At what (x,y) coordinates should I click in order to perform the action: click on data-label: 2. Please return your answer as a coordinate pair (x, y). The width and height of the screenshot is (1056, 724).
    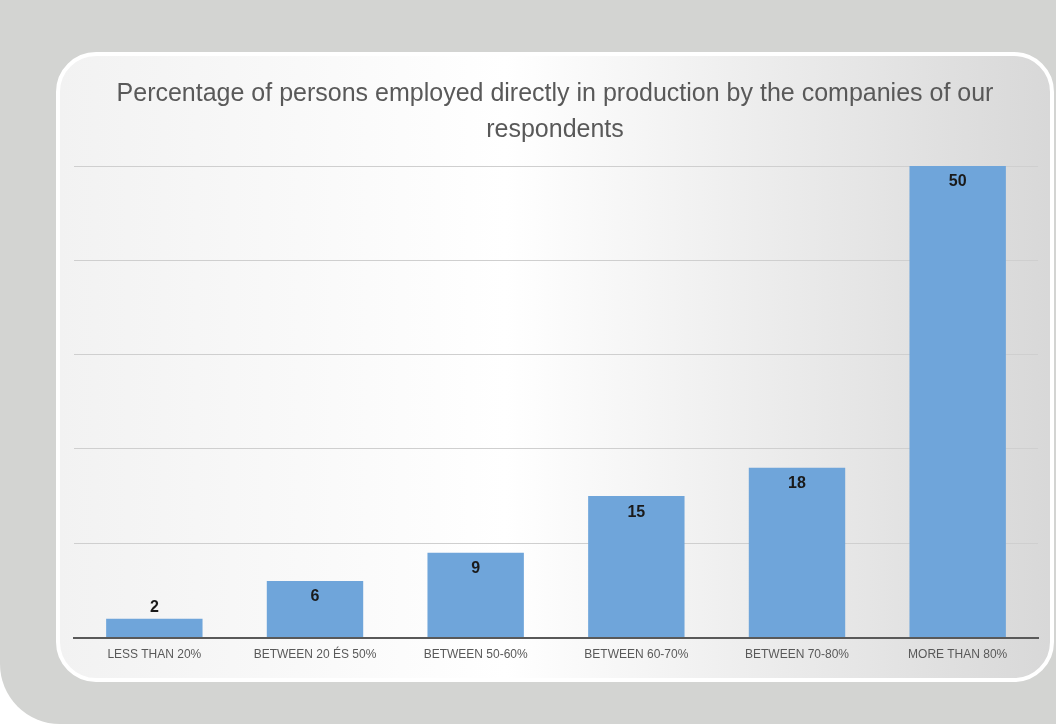
    Looking at the image, I should click on (154, 607).